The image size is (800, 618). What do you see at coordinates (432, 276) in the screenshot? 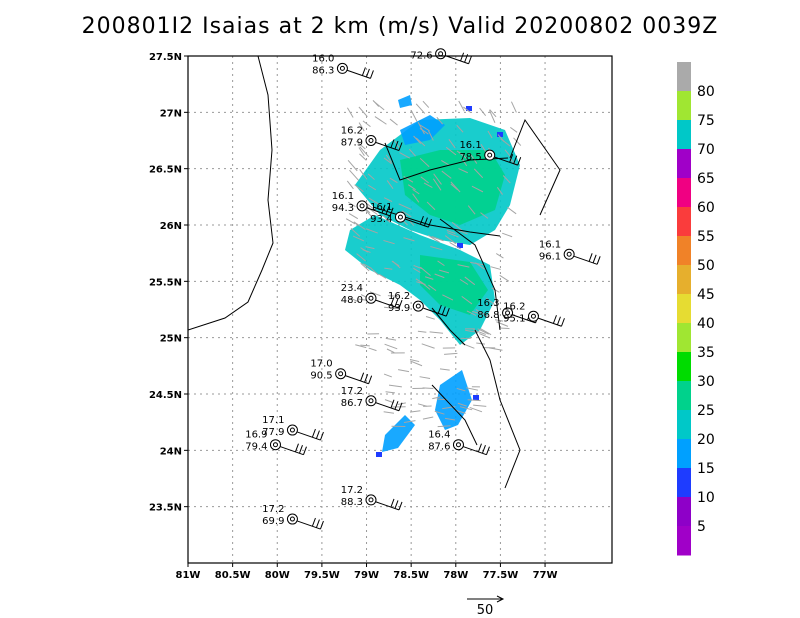
I see `radar-echo-field` at bounding box center [432, 276].